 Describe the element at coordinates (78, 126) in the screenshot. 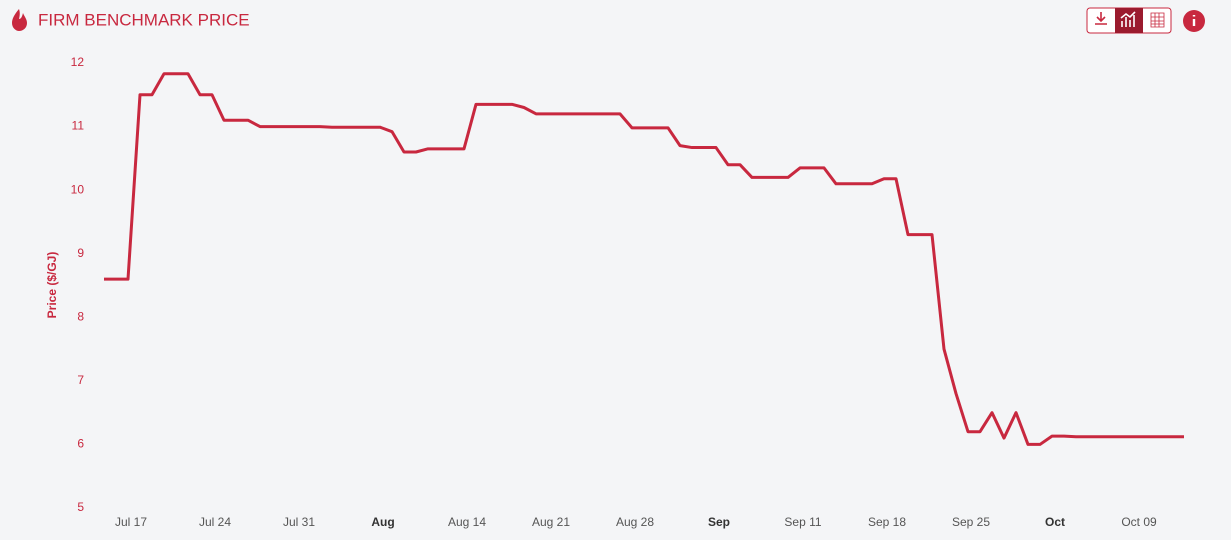

I see `y-tick-label: 11` at that location.